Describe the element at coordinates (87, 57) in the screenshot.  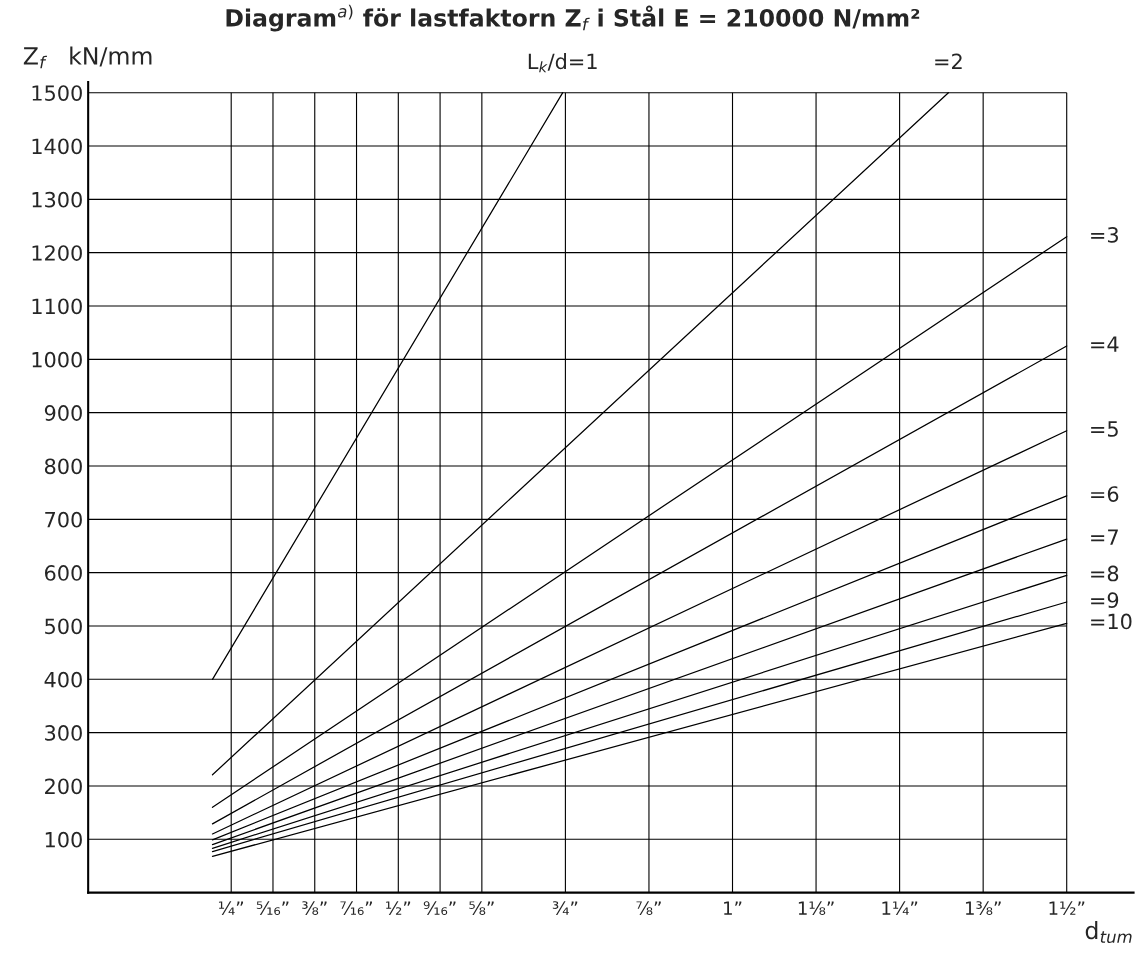
I see `text: Z$_{f}$ kN/mm` at that location.